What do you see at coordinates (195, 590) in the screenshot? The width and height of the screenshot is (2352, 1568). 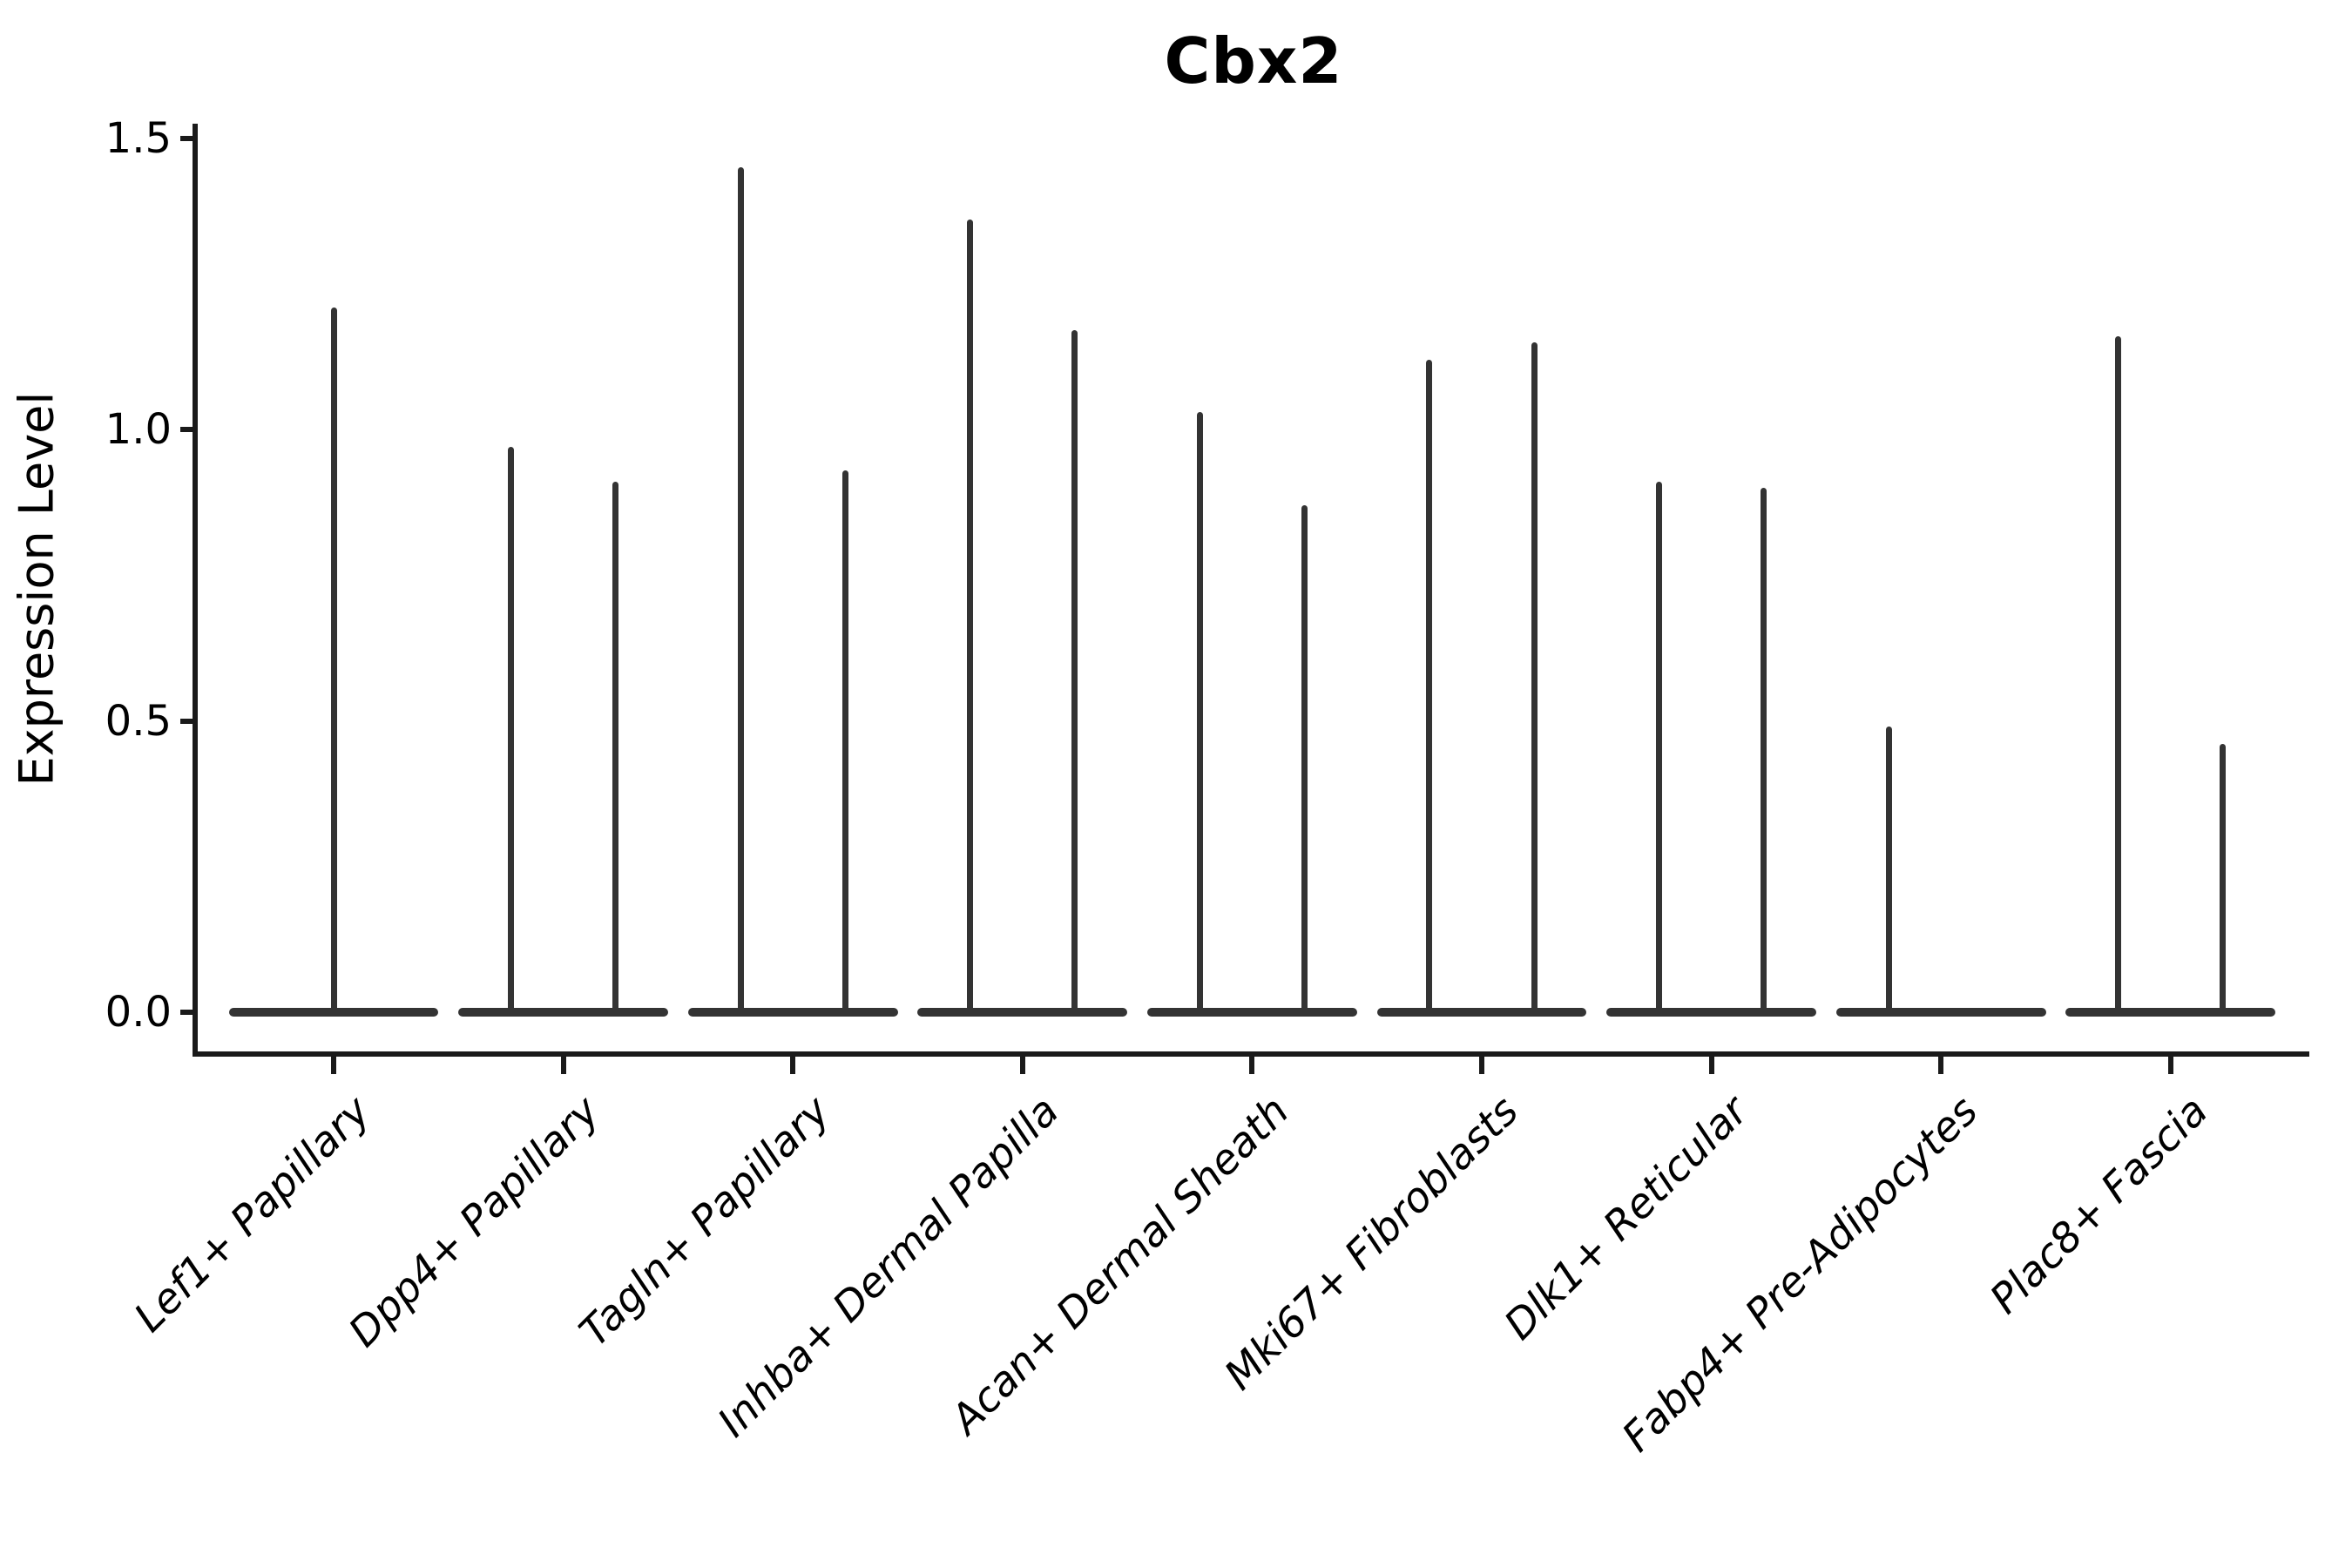 I see `y-axis-spine` at bounding box center [195, 590].